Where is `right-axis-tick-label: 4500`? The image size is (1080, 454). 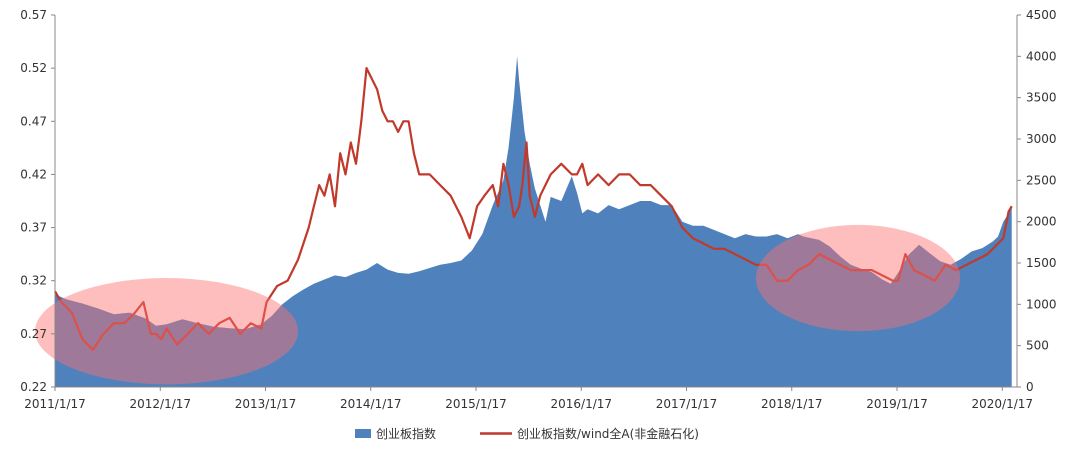 right-axis-tick-label: 4500 is located at coordinates (1041, 15).